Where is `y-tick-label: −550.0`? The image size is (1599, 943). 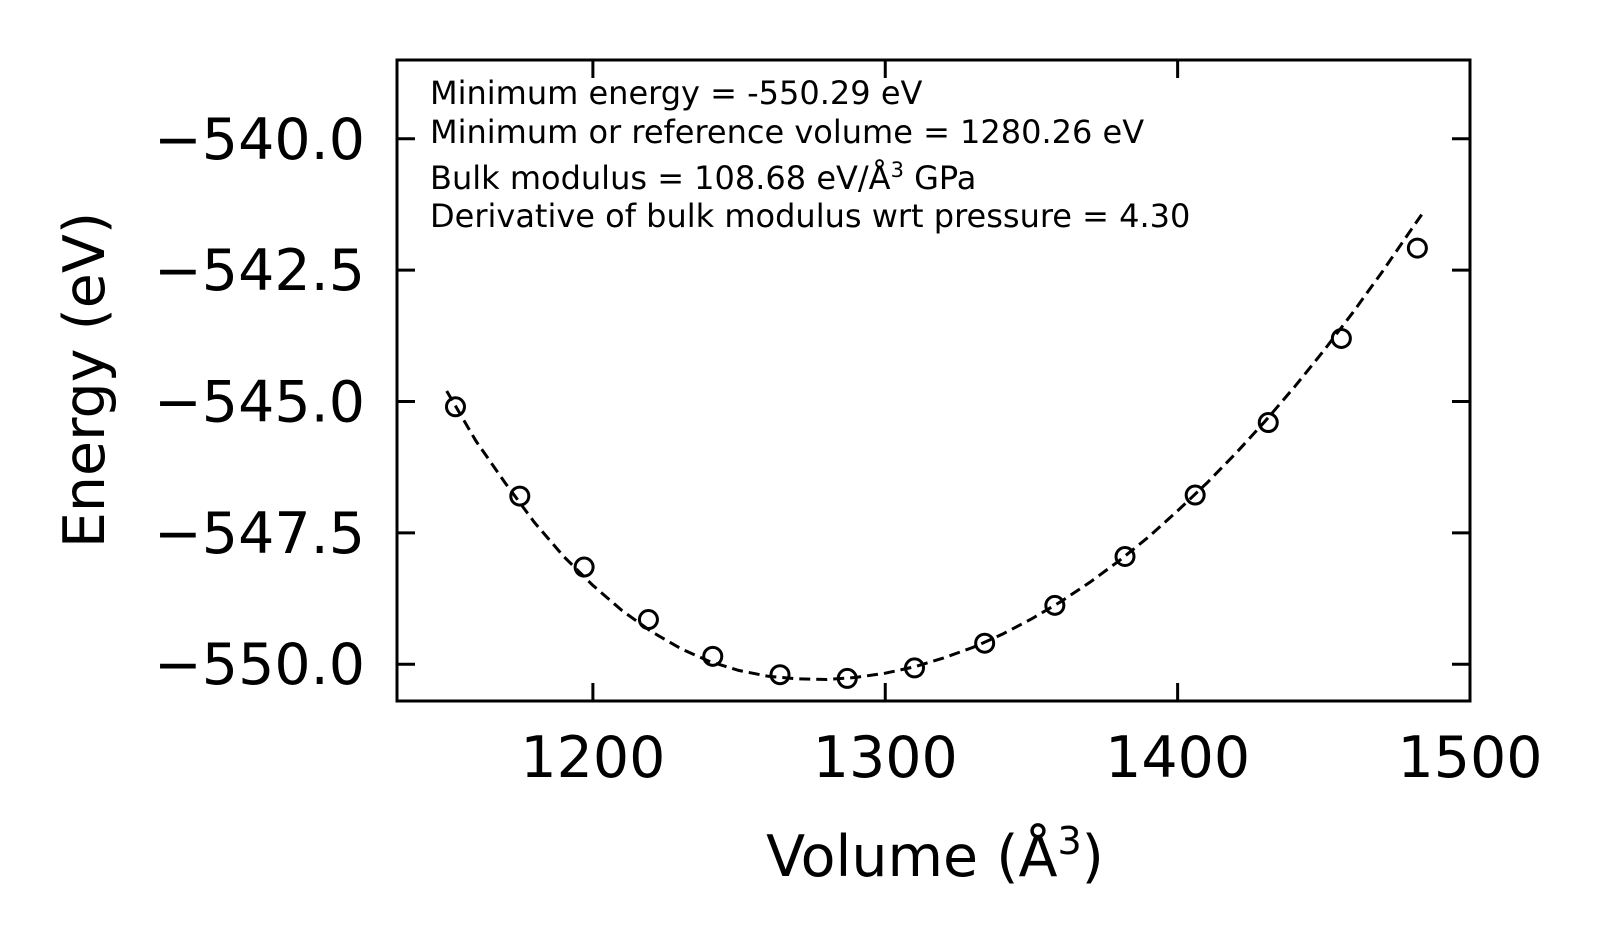 y-tick-label: −550.0 is located at coordinates (259, 665).